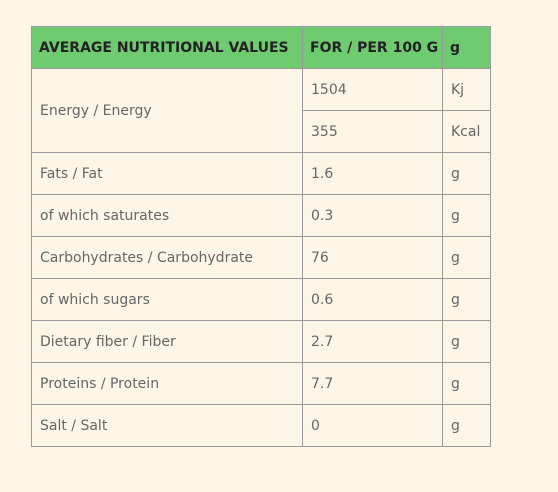 This screenshot has height=492, width=558. What do you see at coordinates (466, 89) in the screenshot?
I see `unit-cell: Kj` at bounding box center [466, 89].